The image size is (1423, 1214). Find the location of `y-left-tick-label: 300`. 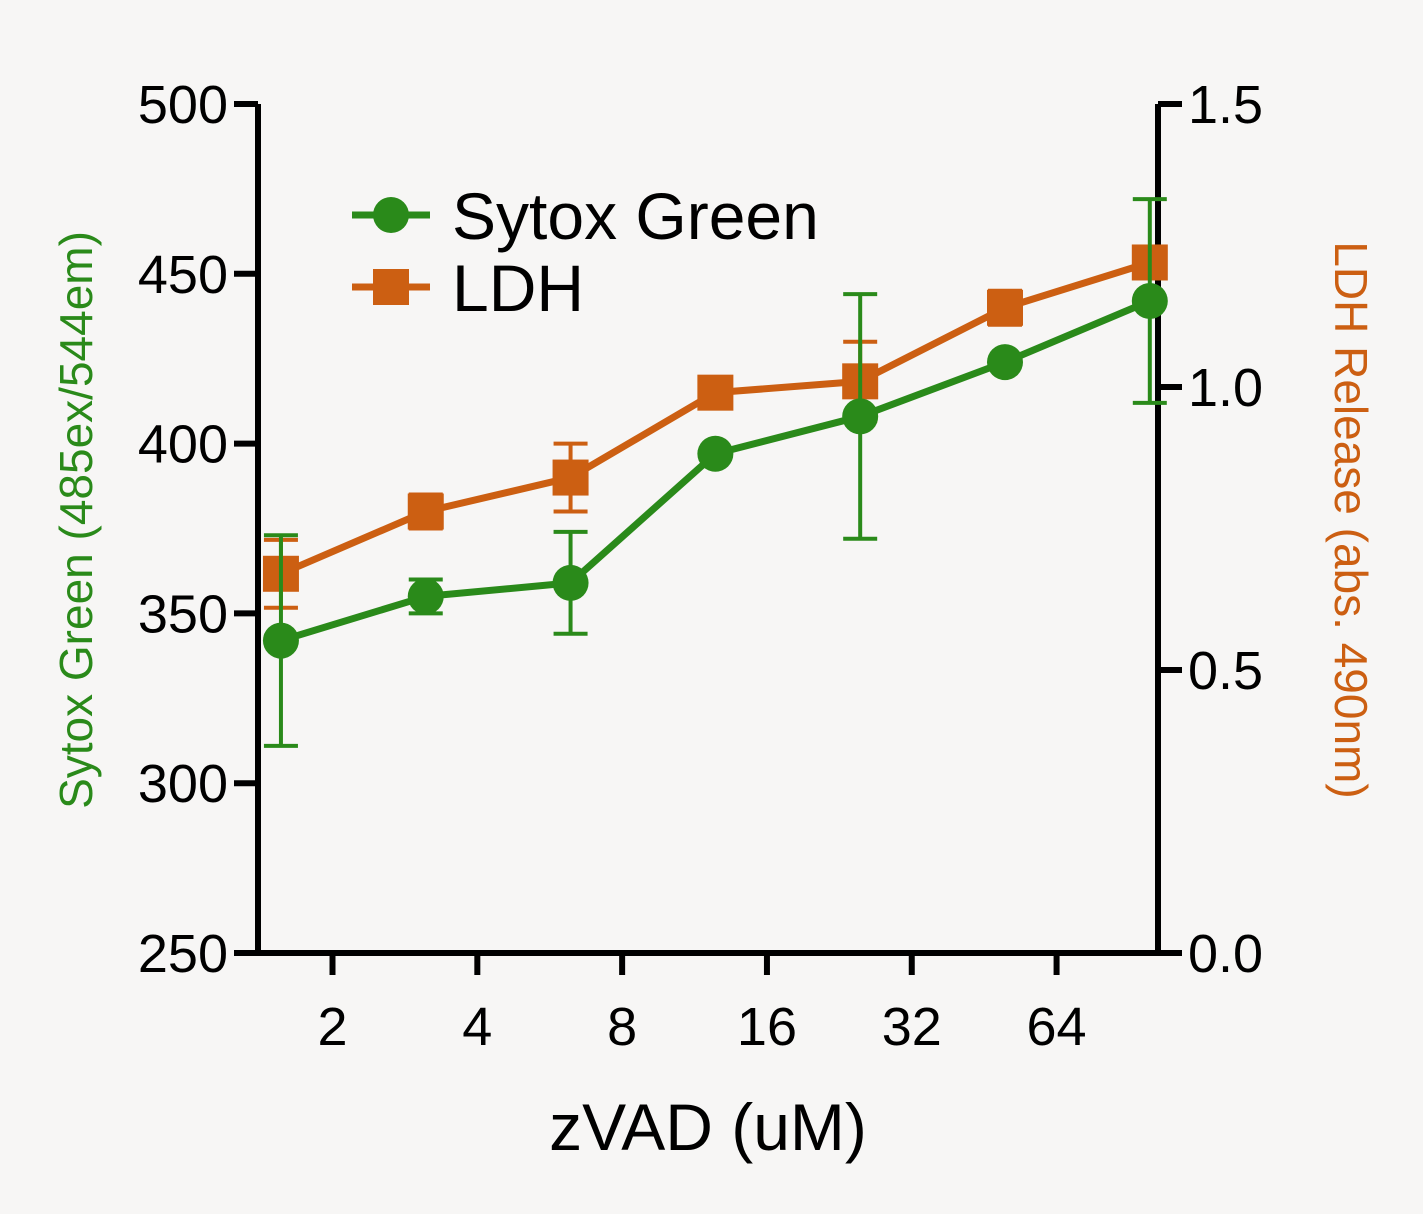

y-left-tick-label: 300 is located at coordinates (183, 784).